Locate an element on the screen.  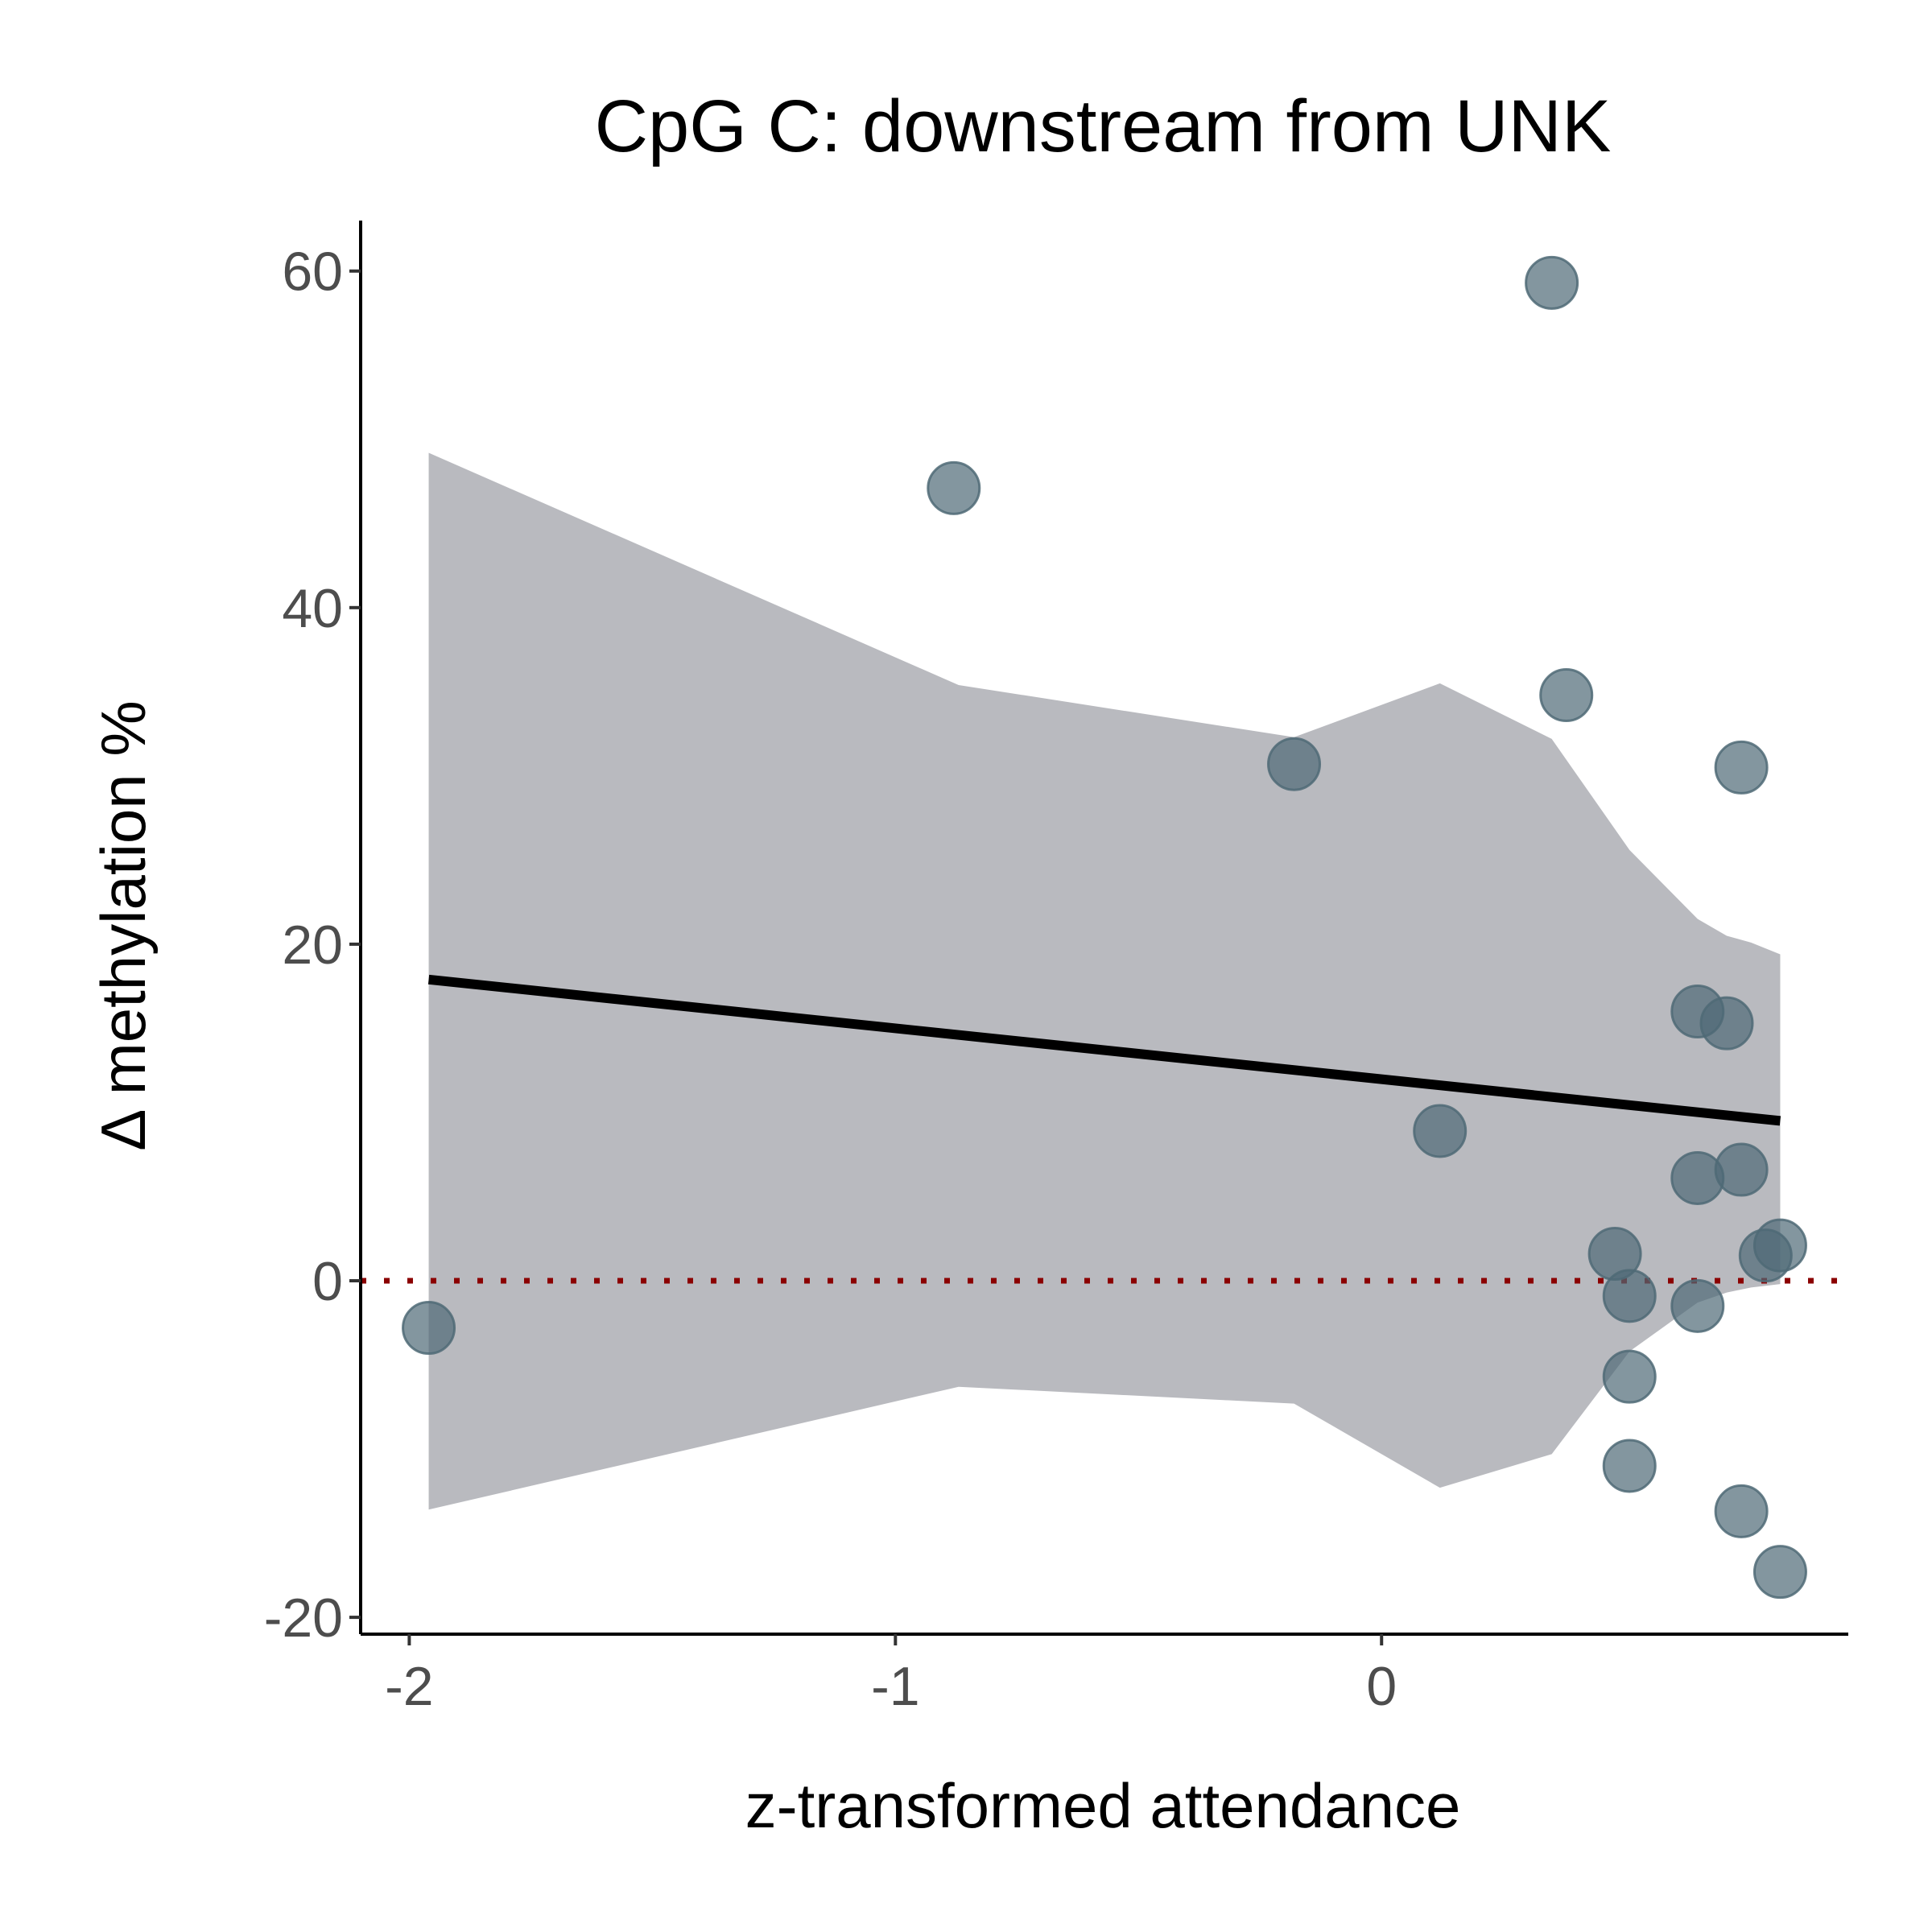
x-axis-label: z-transformed attendance is located at coordinates (1103, 1805).